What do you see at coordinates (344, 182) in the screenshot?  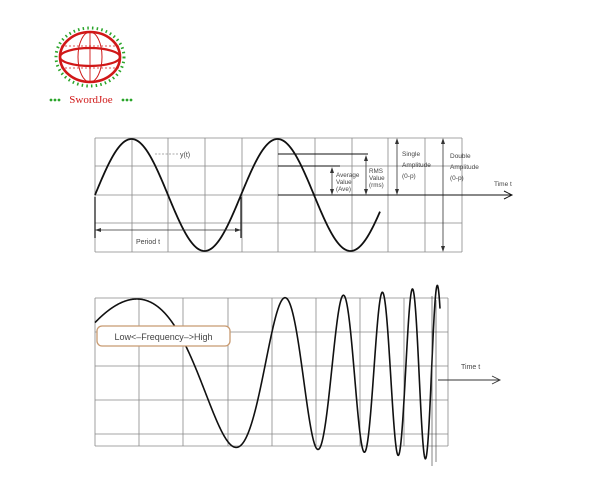 I see `average-label-line-2: Value` at bounding box center [344, 182].